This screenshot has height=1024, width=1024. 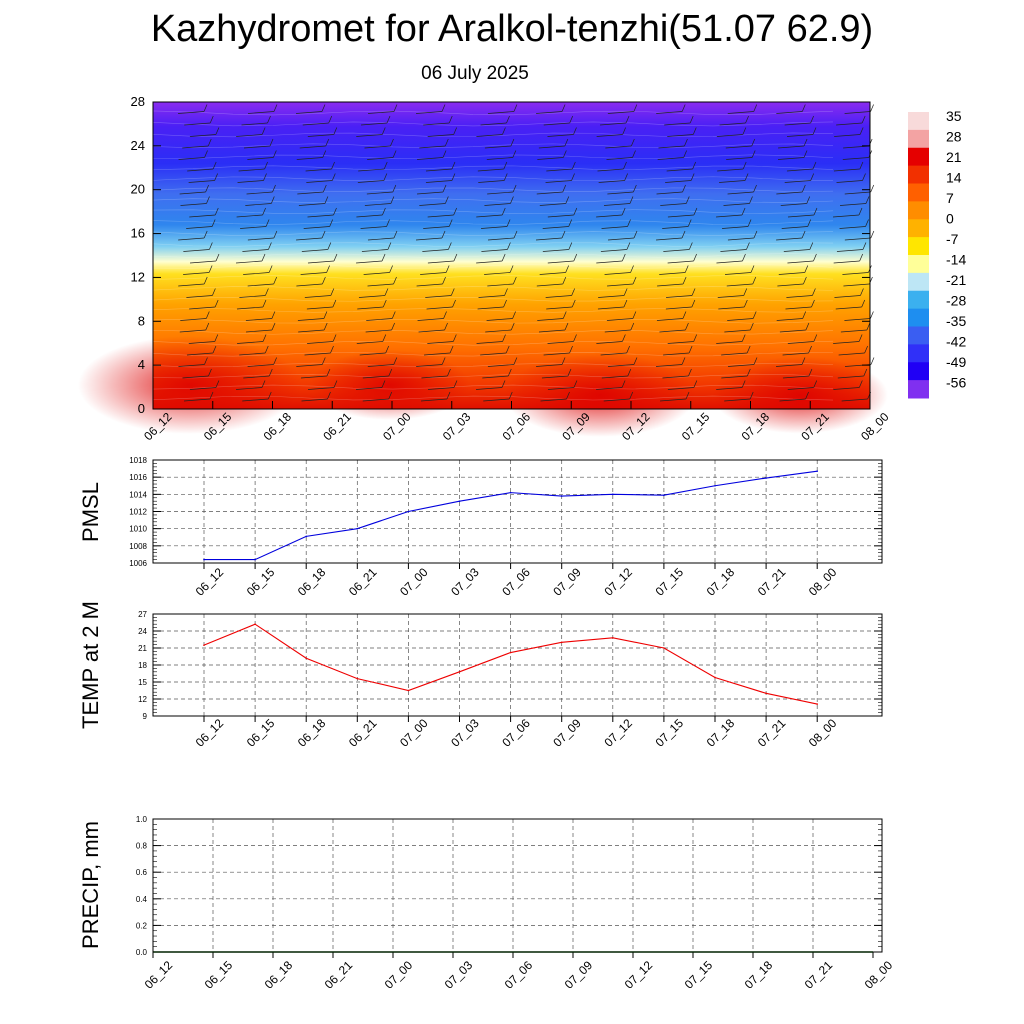 I want to click on y-tick-label: 0.6, so click(x=142, y=872).